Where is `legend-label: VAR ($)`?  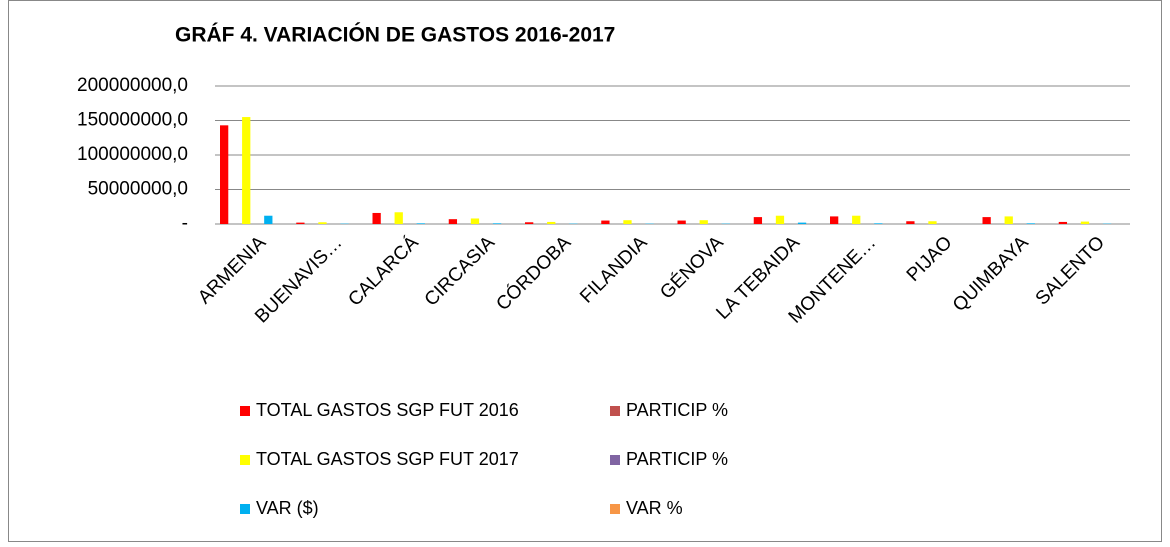 legend-label: VAR ($) is located at coordinates (287, 508).